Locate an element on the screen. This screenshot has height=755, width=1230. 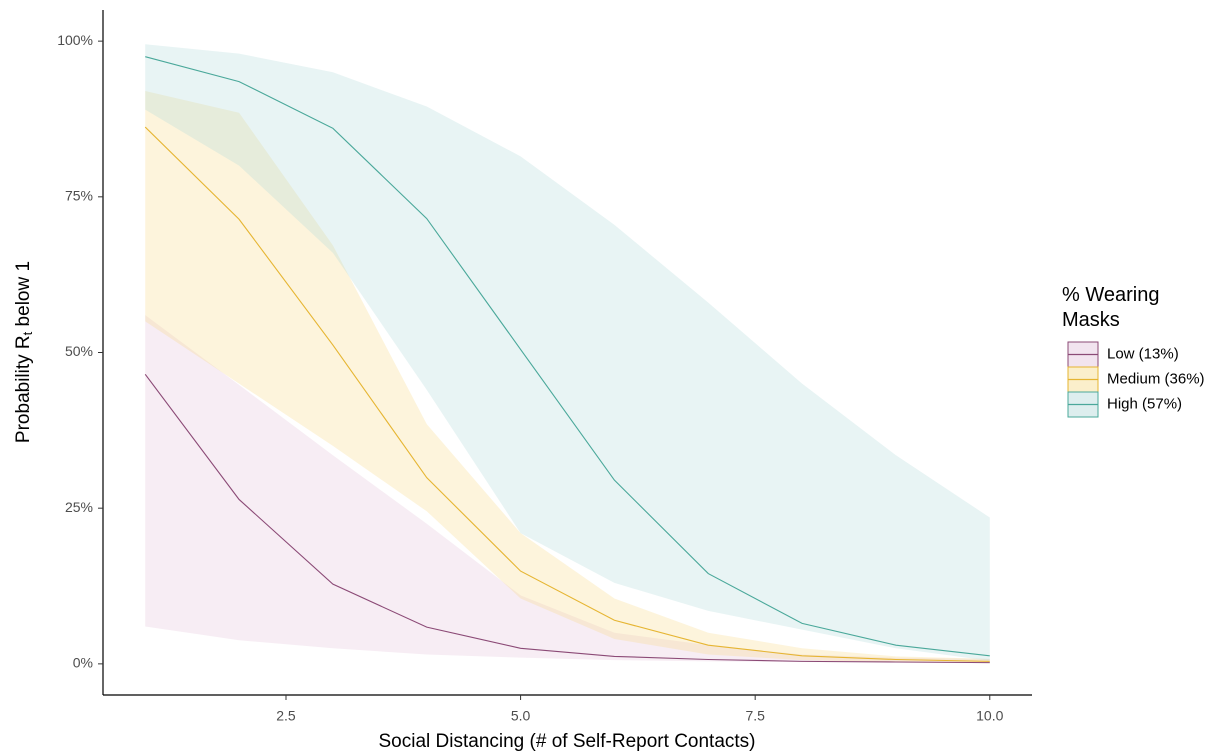
legend-label: Low (13%) is located at coordinates (1143, 353).